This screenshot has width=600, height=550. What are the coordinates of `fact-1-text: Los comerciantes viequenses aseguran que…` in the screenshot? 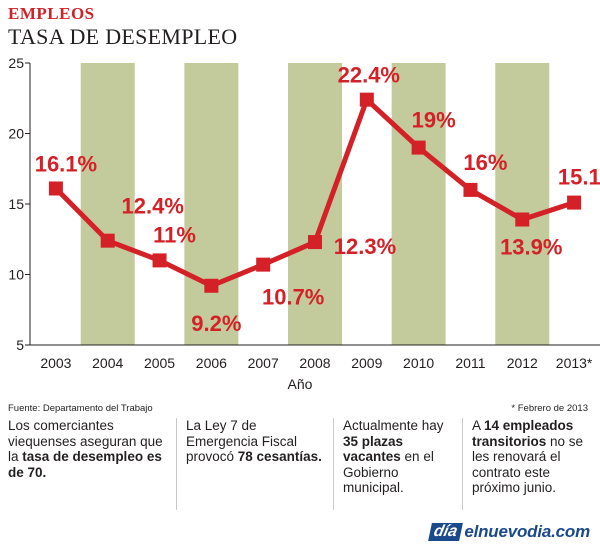 It's located at (85, 441).